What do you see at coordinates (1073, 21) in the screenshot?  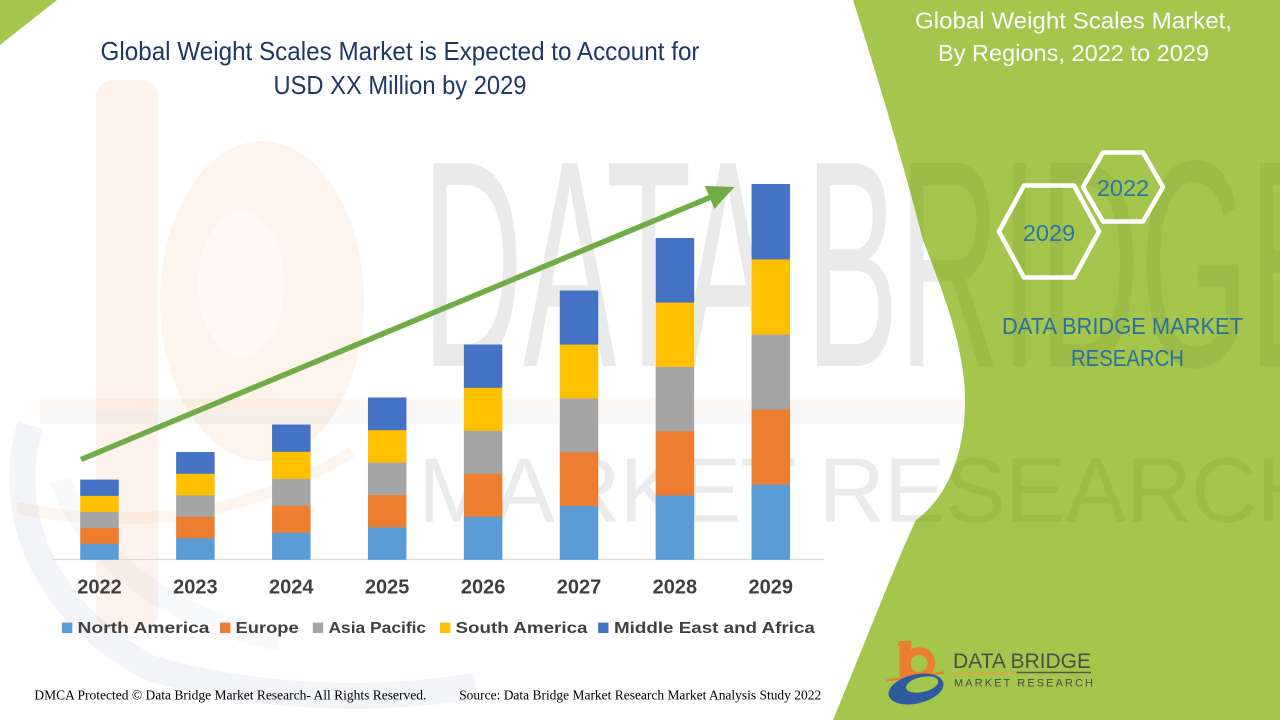 I see `svg-text: Global Weight Scales Market,` at bounding box center [1073, 21].